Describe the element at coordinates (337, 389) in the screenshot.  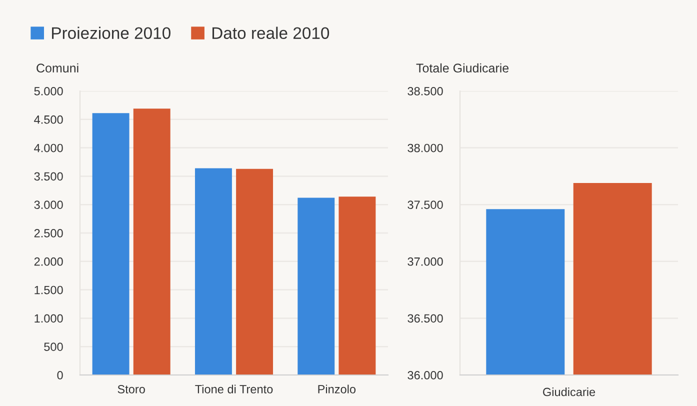
I see `x-tick-label: Pinzolo` at that location.